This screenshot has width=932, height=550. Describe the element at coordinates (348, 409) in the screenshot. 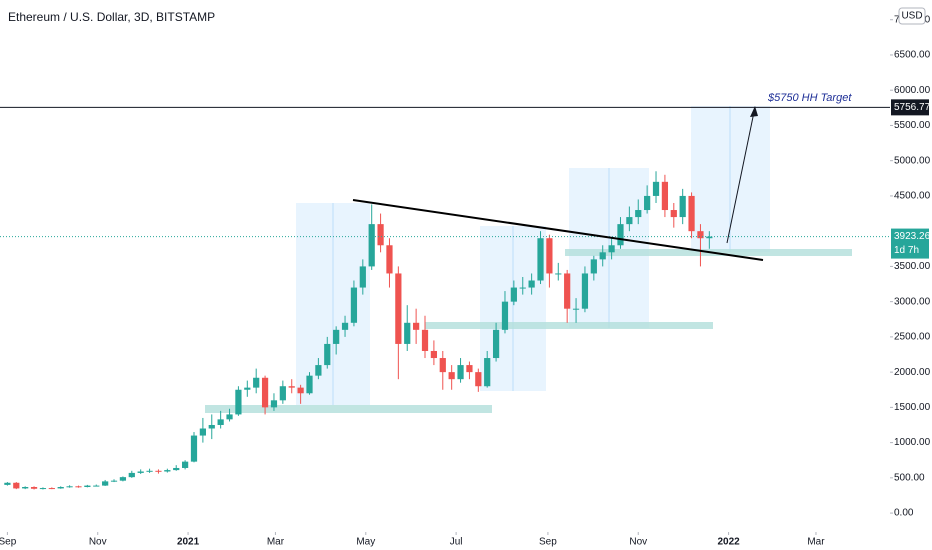

I see `support-zone` at that location.